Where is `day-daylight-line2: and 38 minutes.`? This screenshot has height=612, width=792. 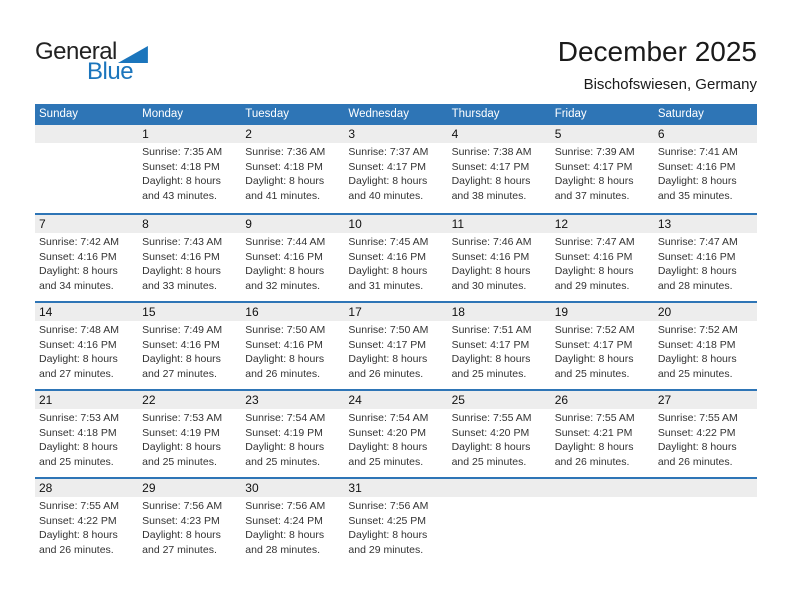
day-daylight-line2: and 38 minutes. is located at coordinates (489, 195).